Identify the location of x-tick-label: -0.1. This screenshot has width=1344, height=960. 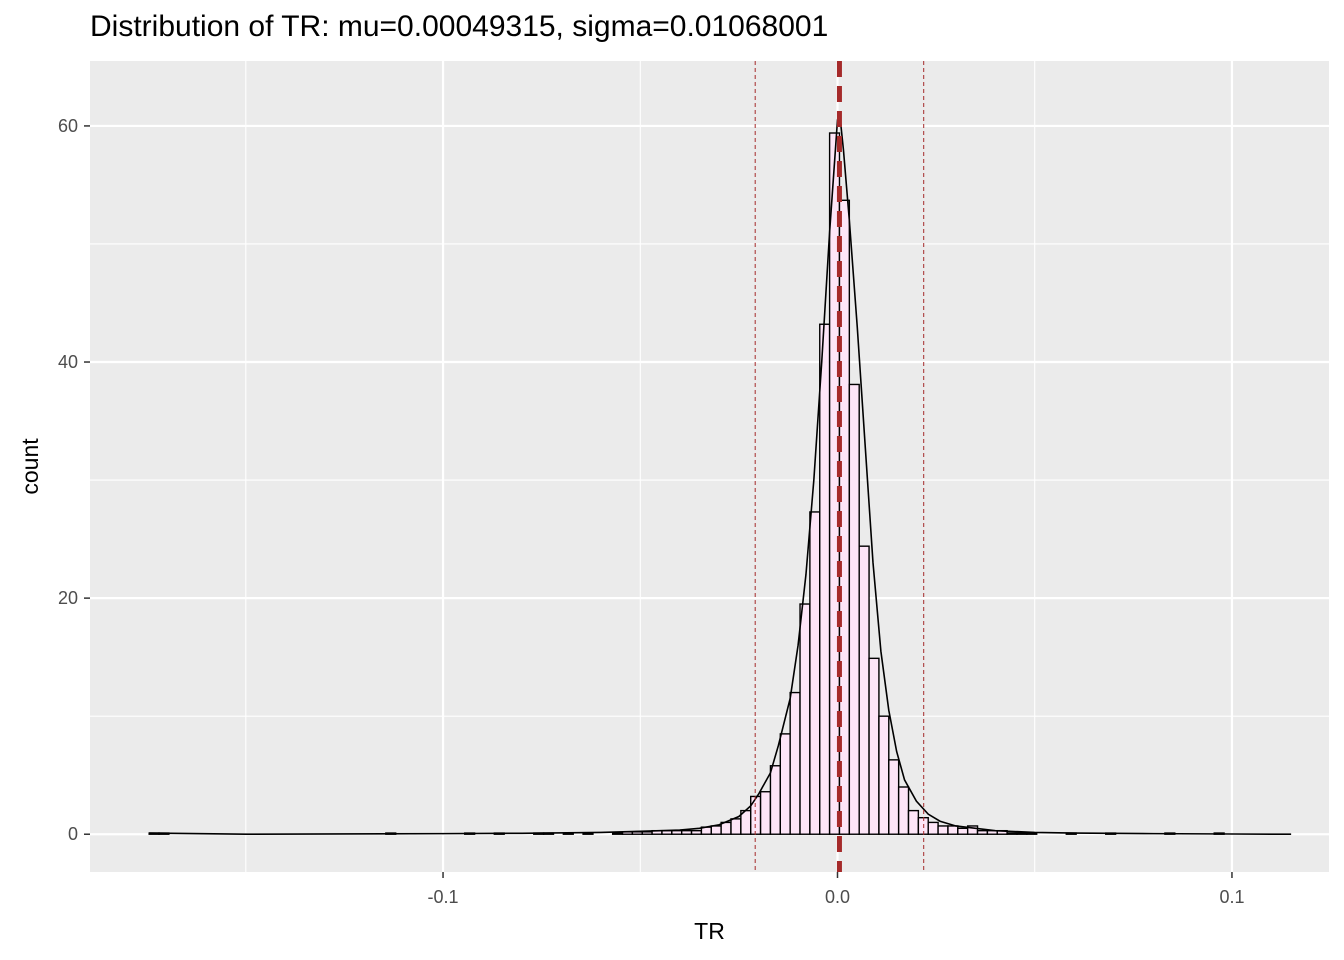
(443, 897).